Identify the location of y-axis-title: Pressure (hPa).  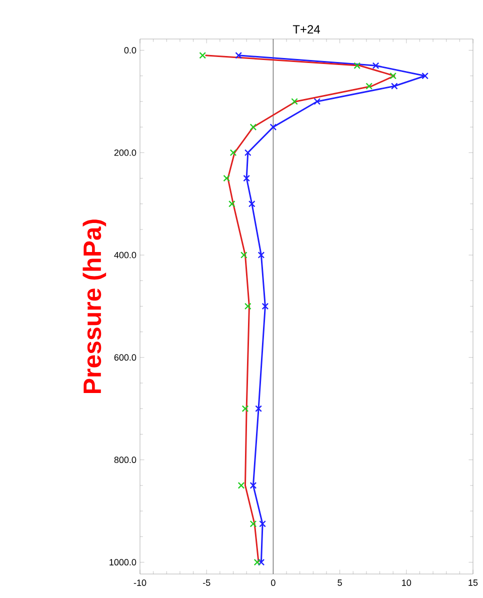
(94, 307).